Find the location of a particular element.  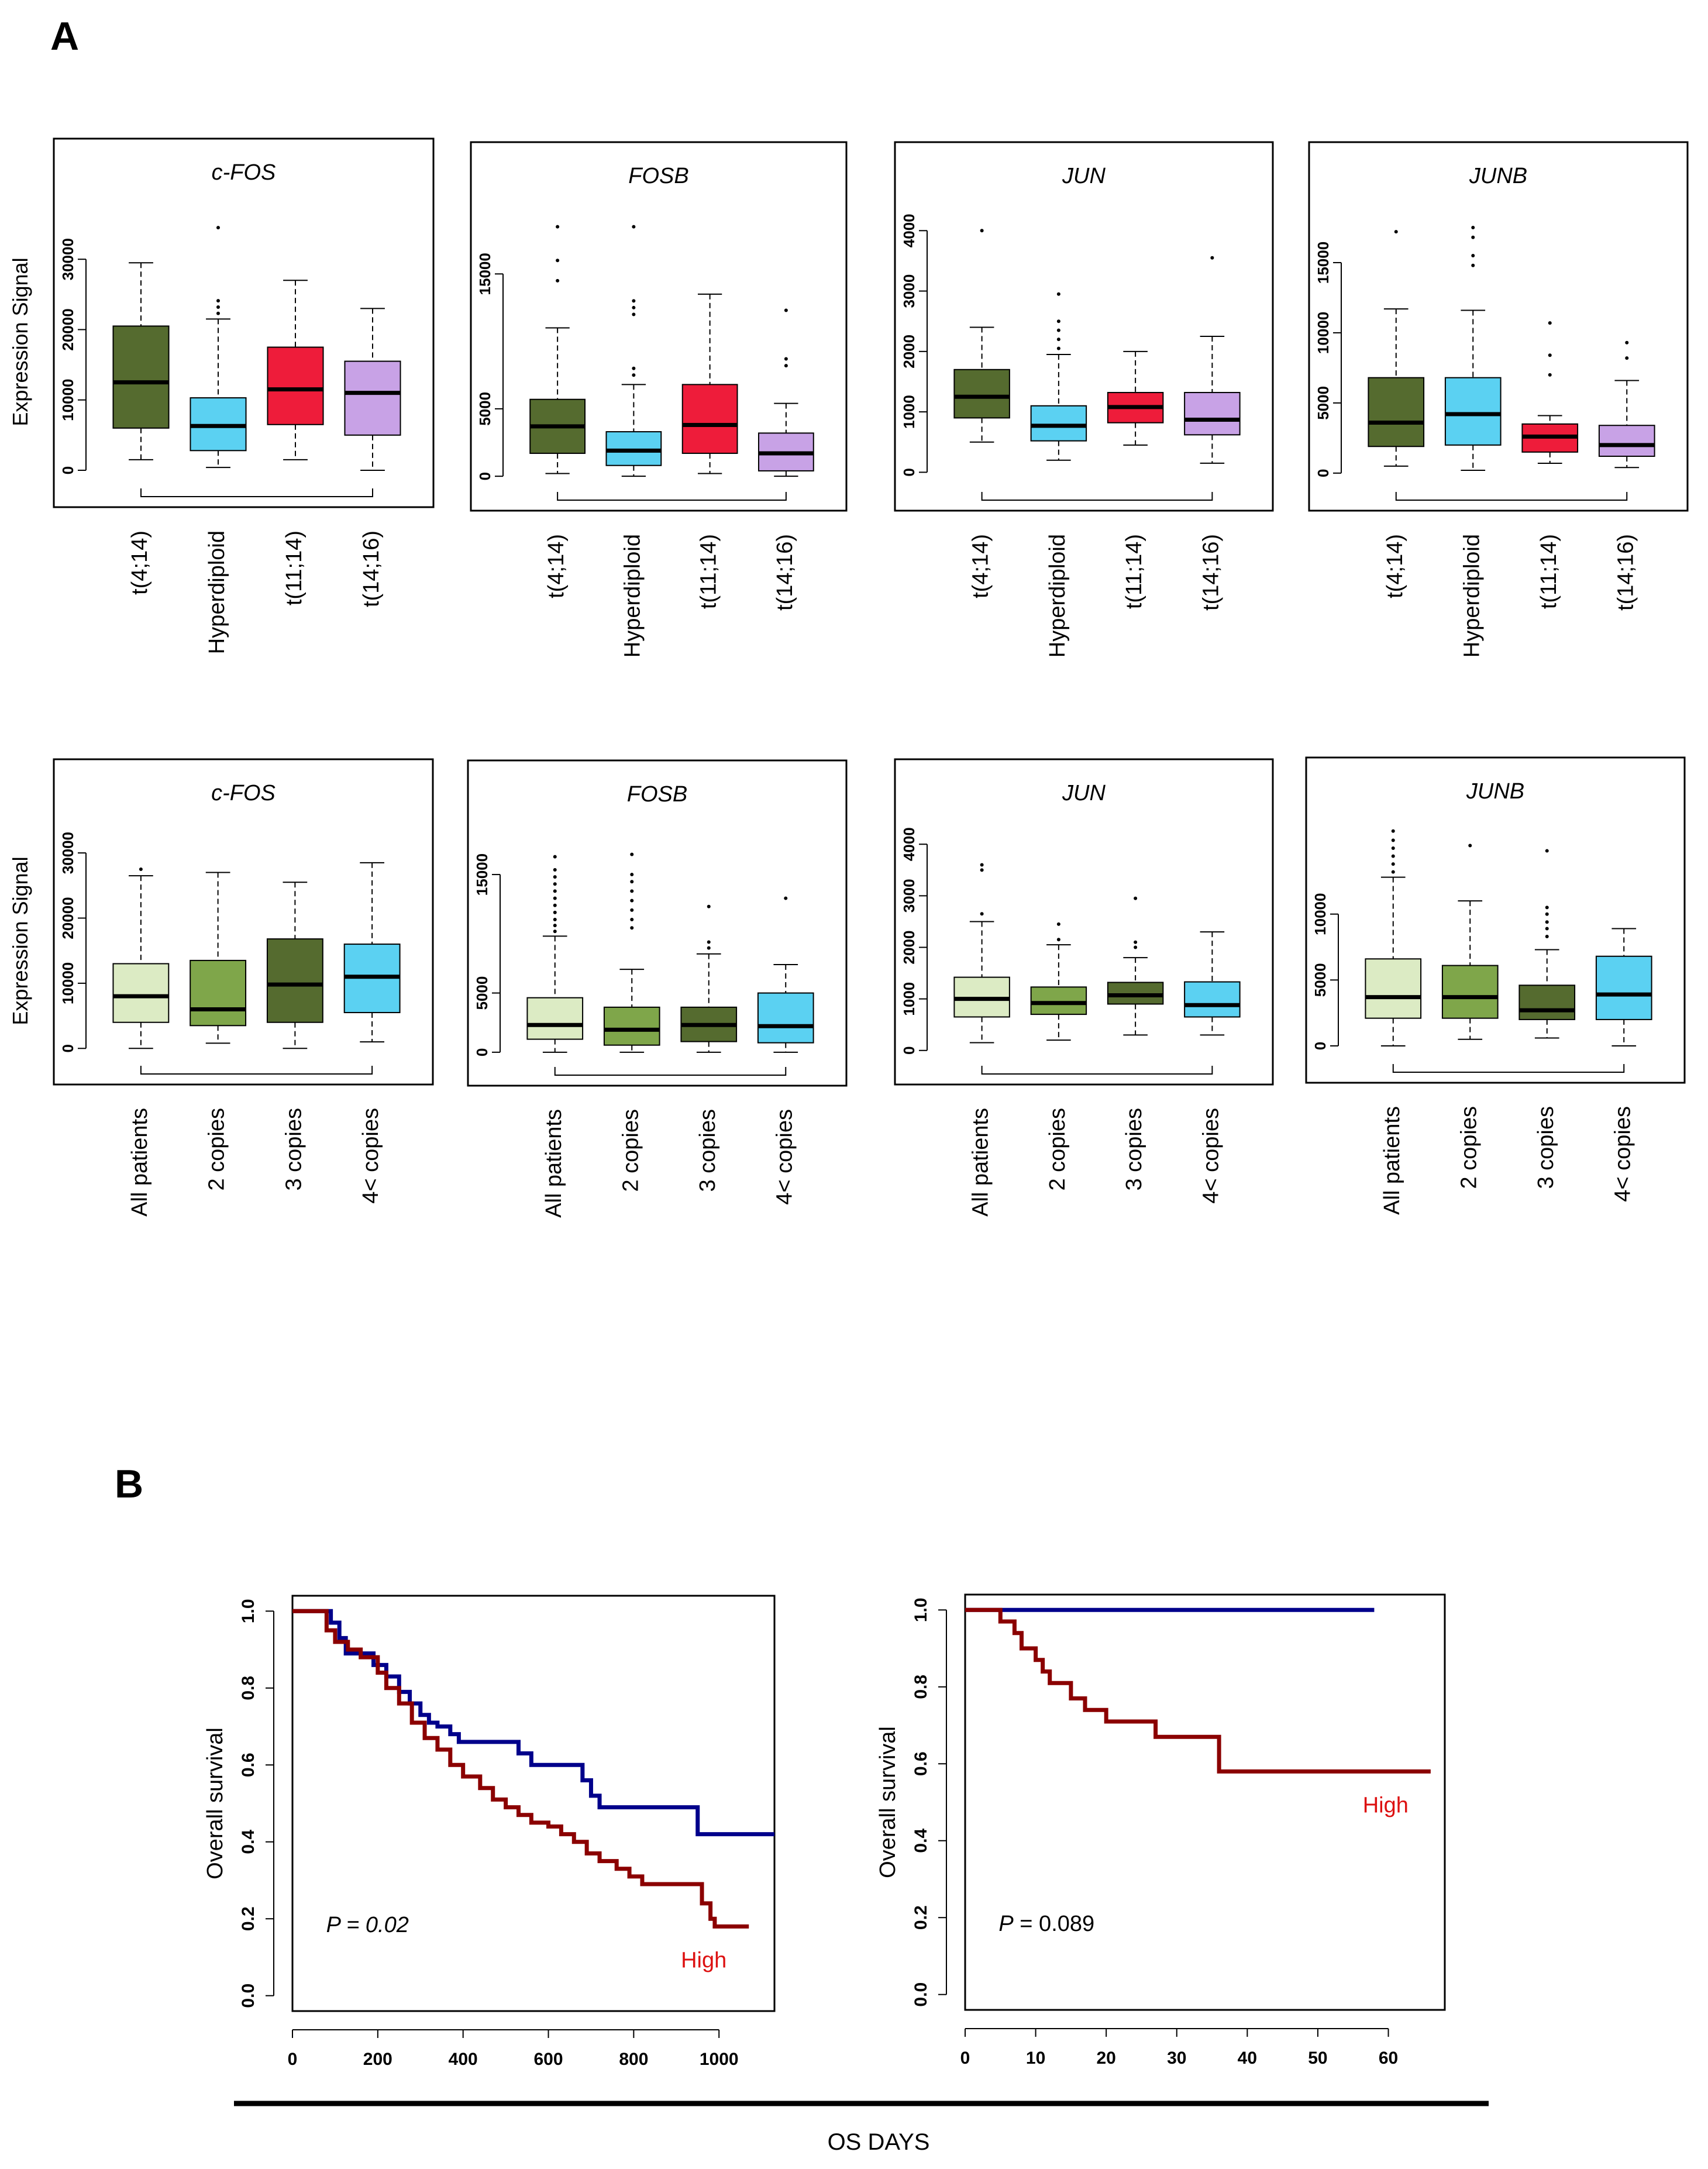

y-tick-label: 0.4 is located at coordinates (921, 1841).